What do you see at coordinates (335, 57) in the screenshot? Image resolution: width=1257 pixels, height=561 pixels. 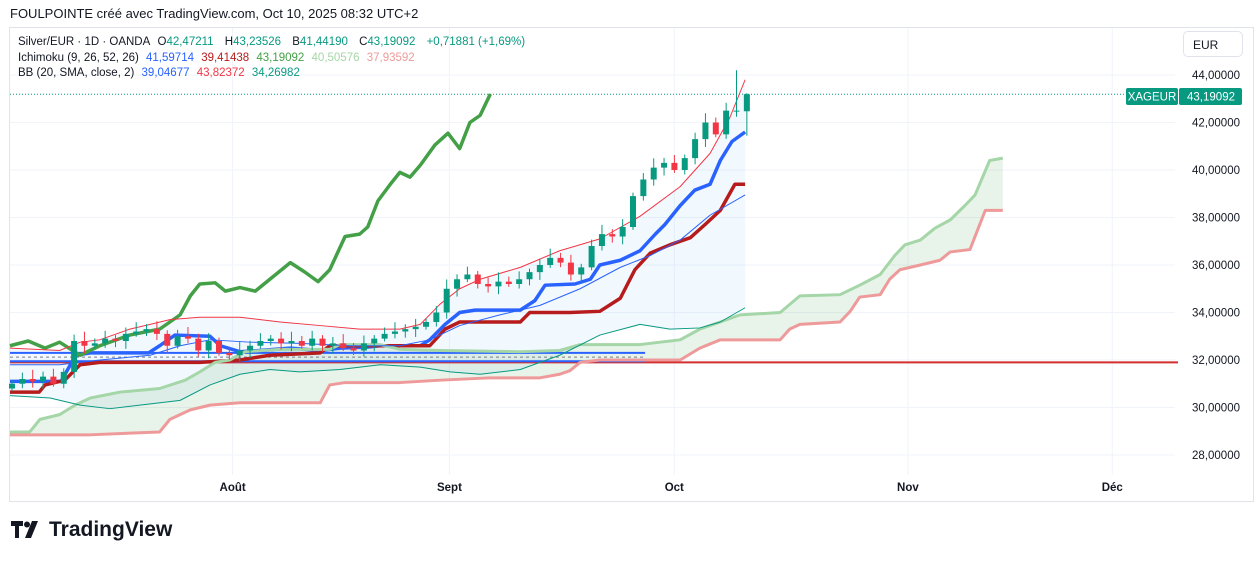 I see `senkou-a-value: 40,50576` at bounding box center [335, 57].